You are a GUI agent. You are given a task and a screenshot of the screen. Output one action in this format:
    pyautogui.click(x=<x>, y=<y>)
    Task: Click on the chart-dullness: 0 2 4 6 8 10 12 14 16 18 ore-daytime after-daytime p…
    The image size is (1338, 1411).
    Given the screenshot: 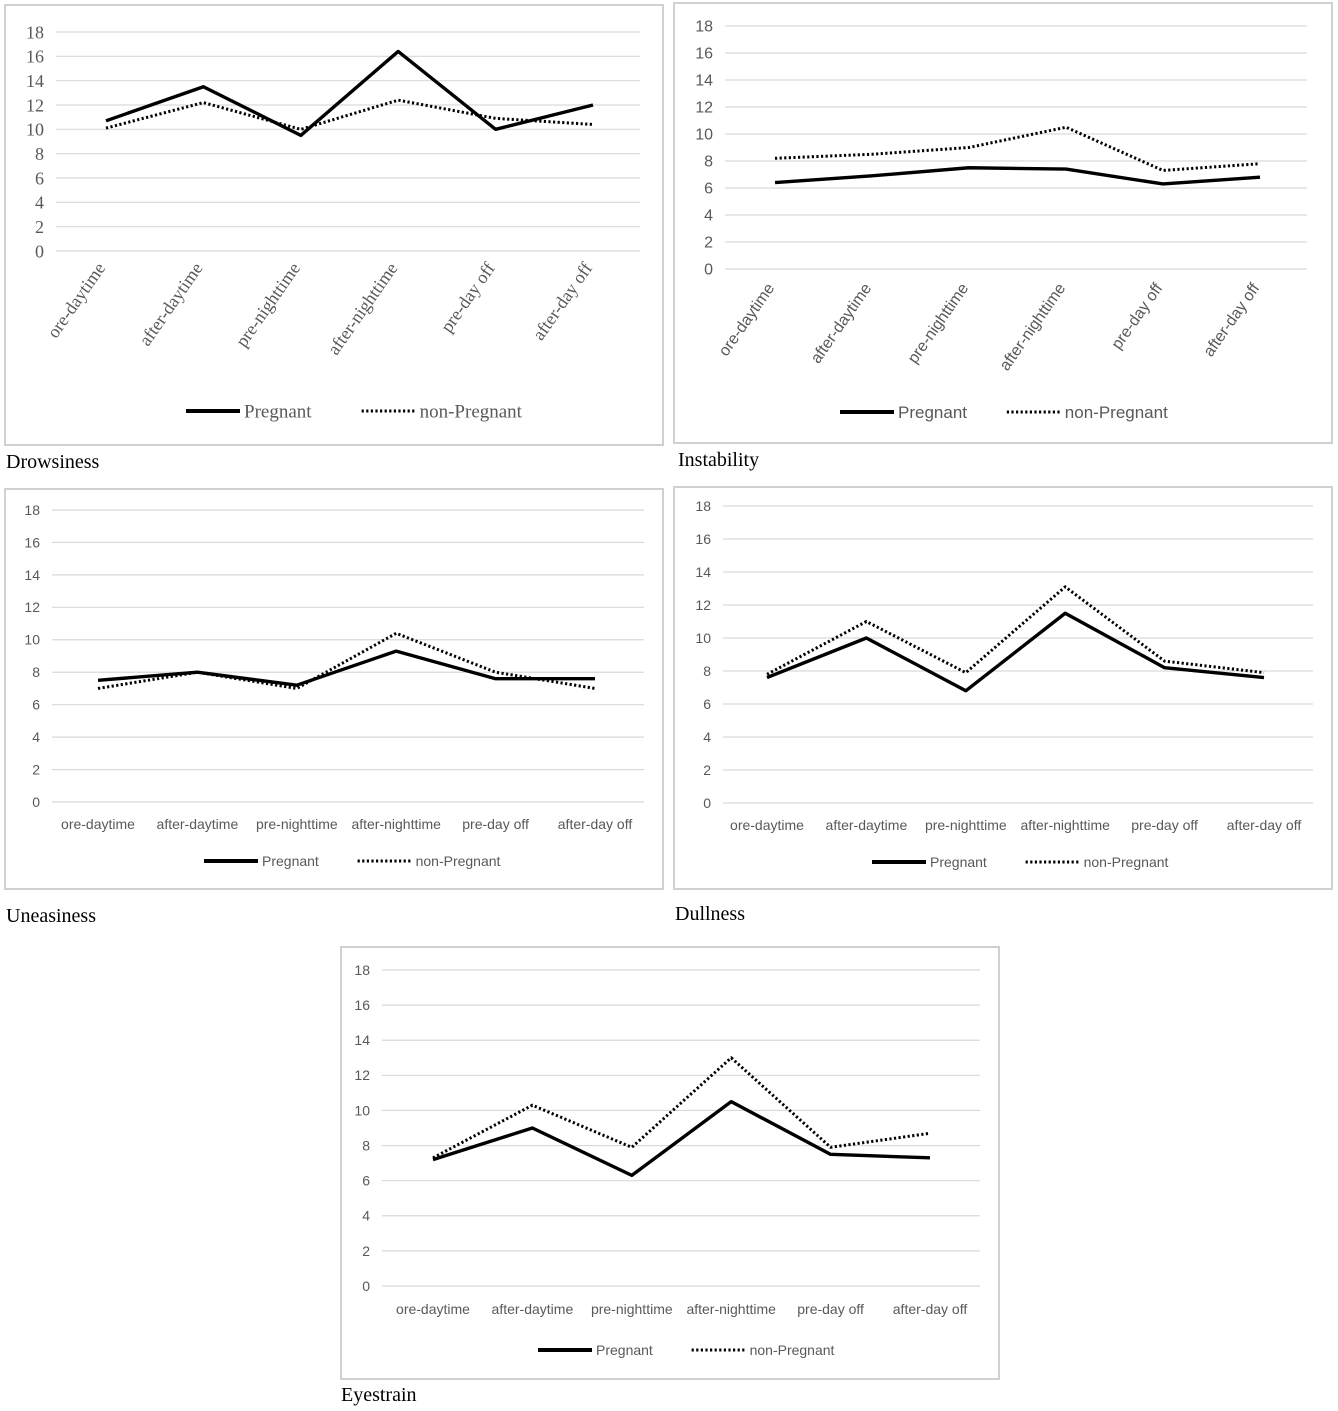 What is the action you would take?
    pyautogui.click(x=1004, y=684)
    